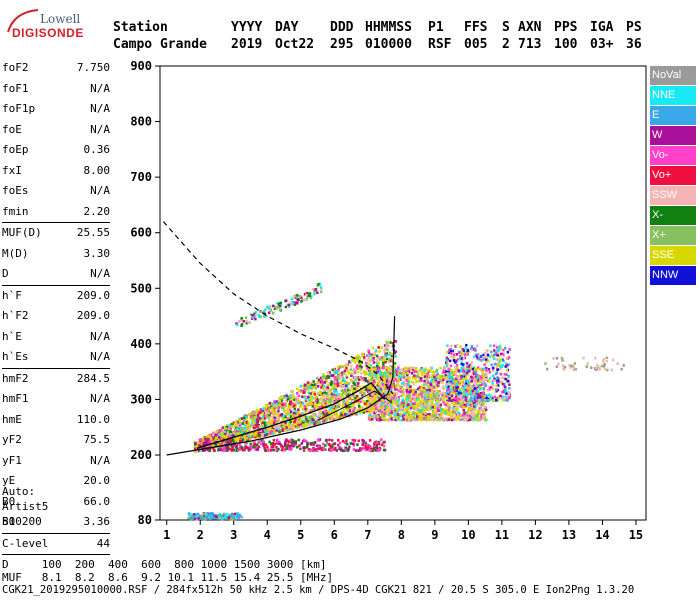 The height and width of the screenshot is (600, 700). Describe the element at coordinates (56, 502) in the screenshot. I see `param-row: B0 66.0` at that location.